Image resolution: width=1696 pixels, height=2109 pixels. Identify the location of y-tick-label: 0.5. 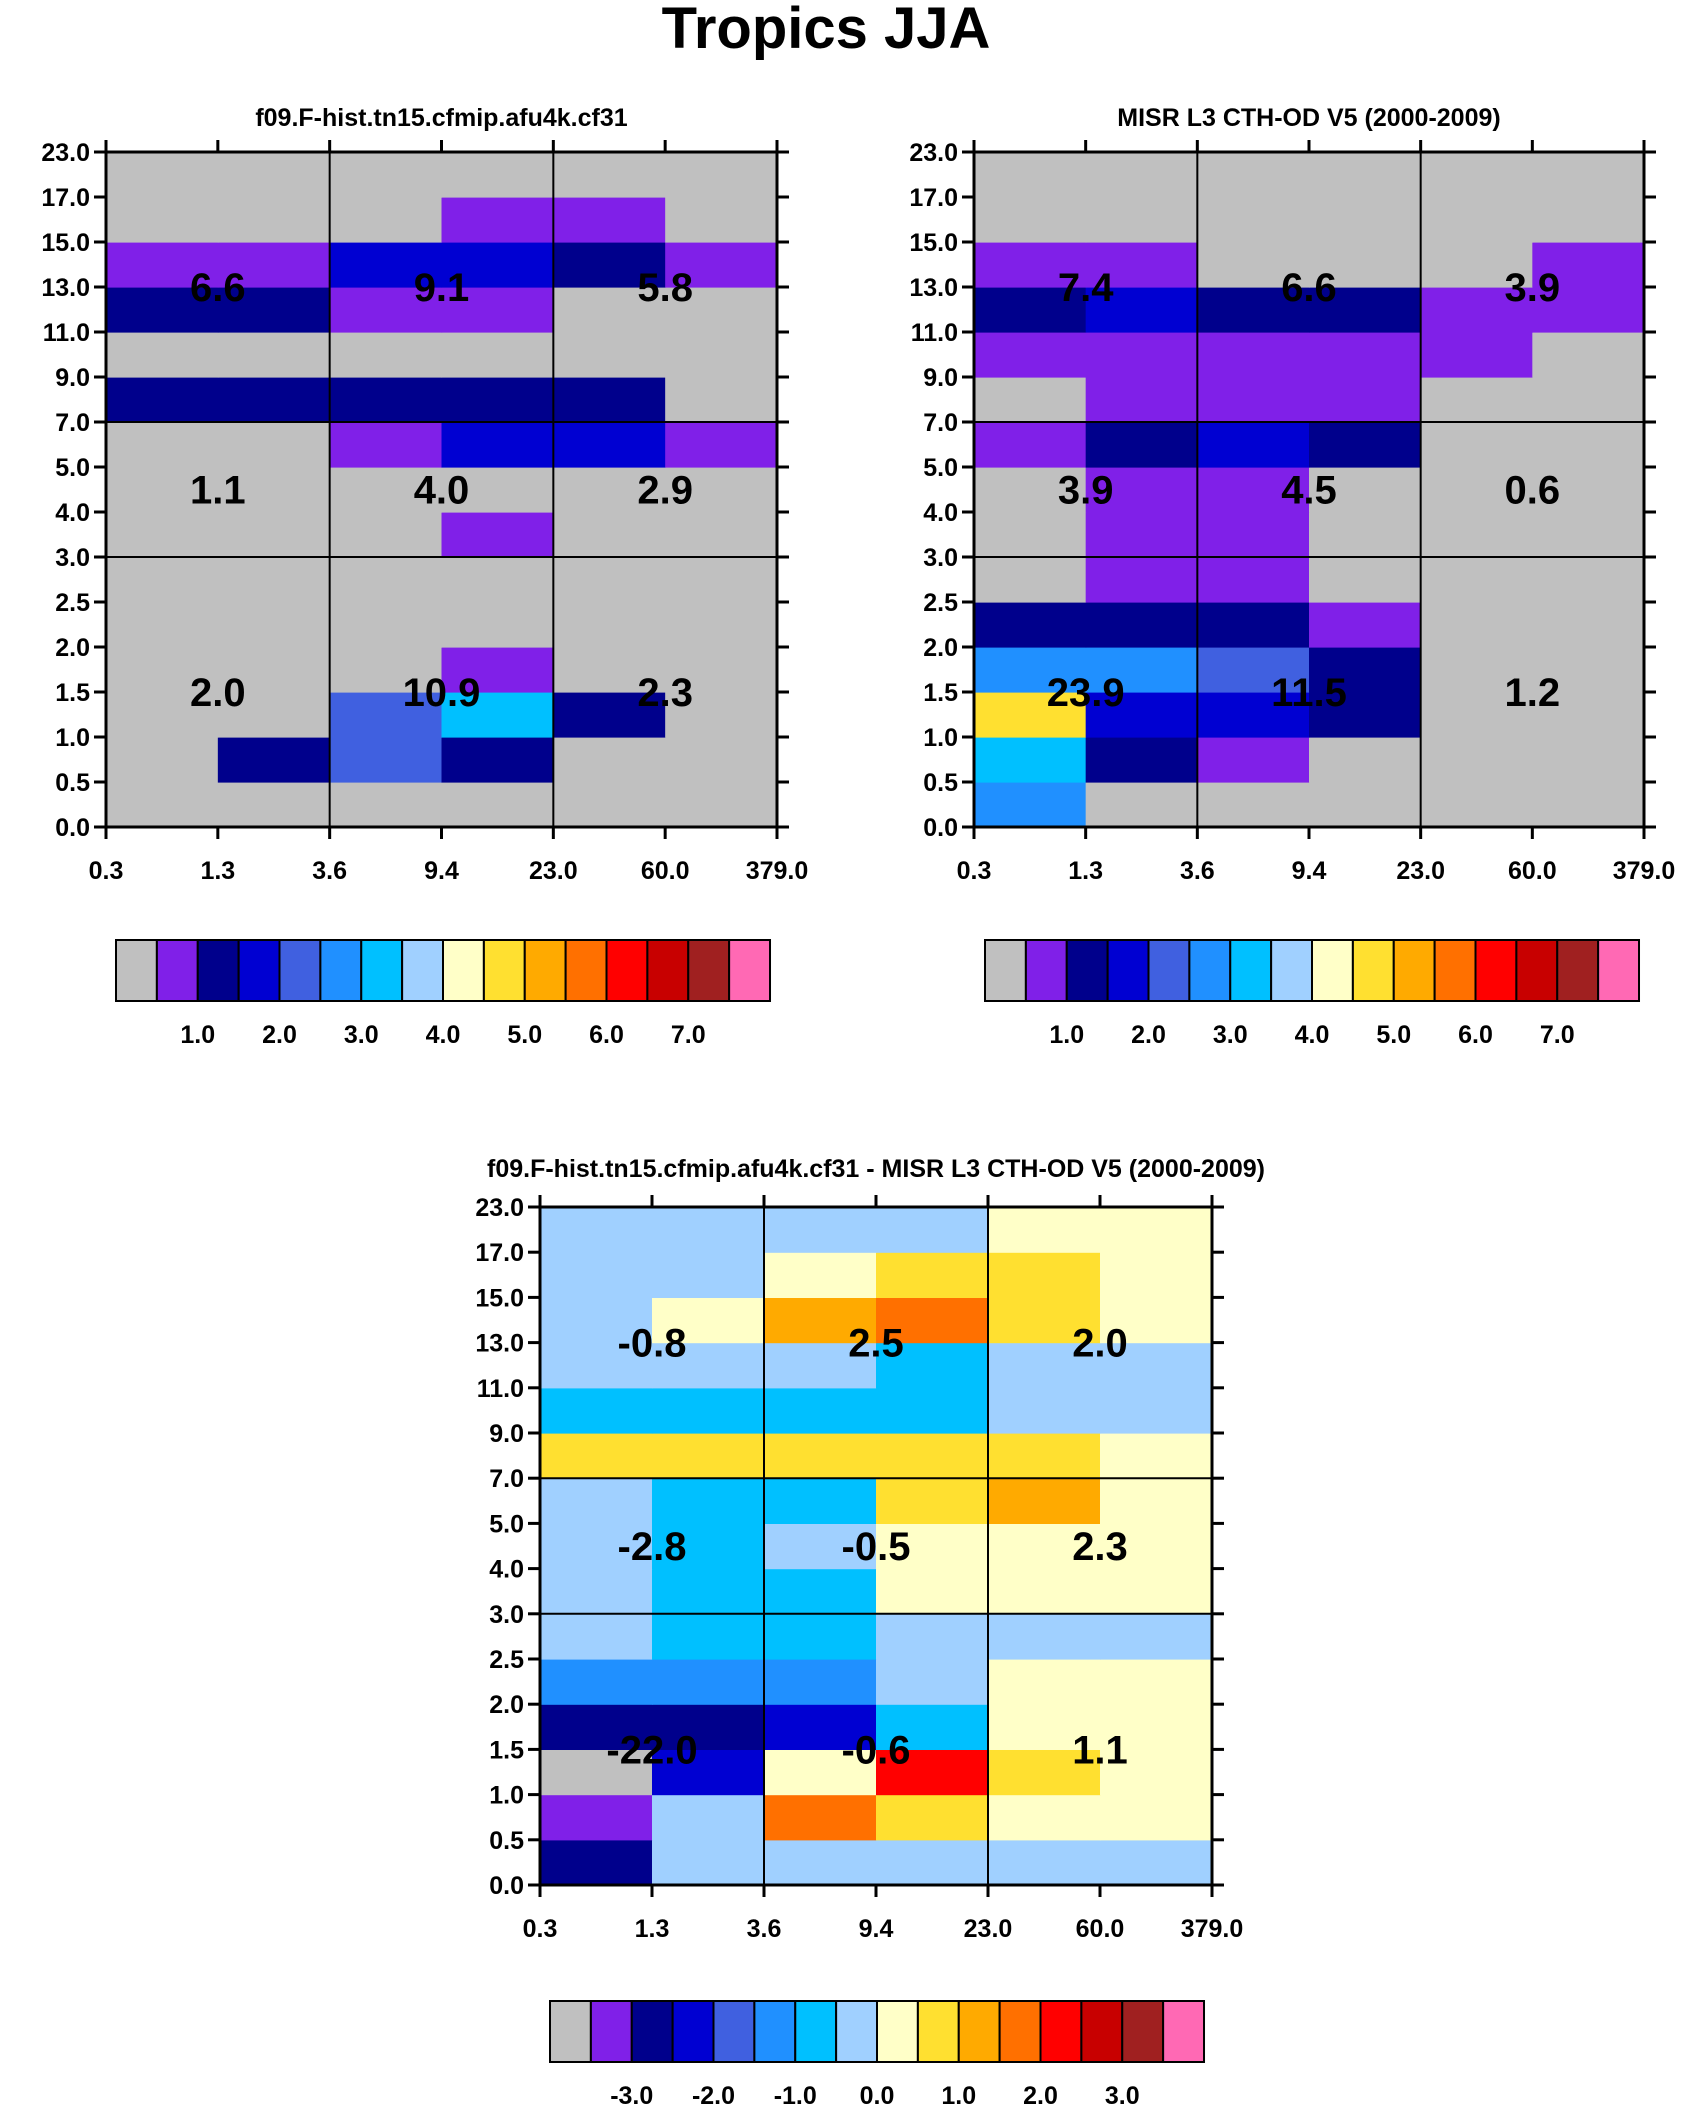
(506, 1841).